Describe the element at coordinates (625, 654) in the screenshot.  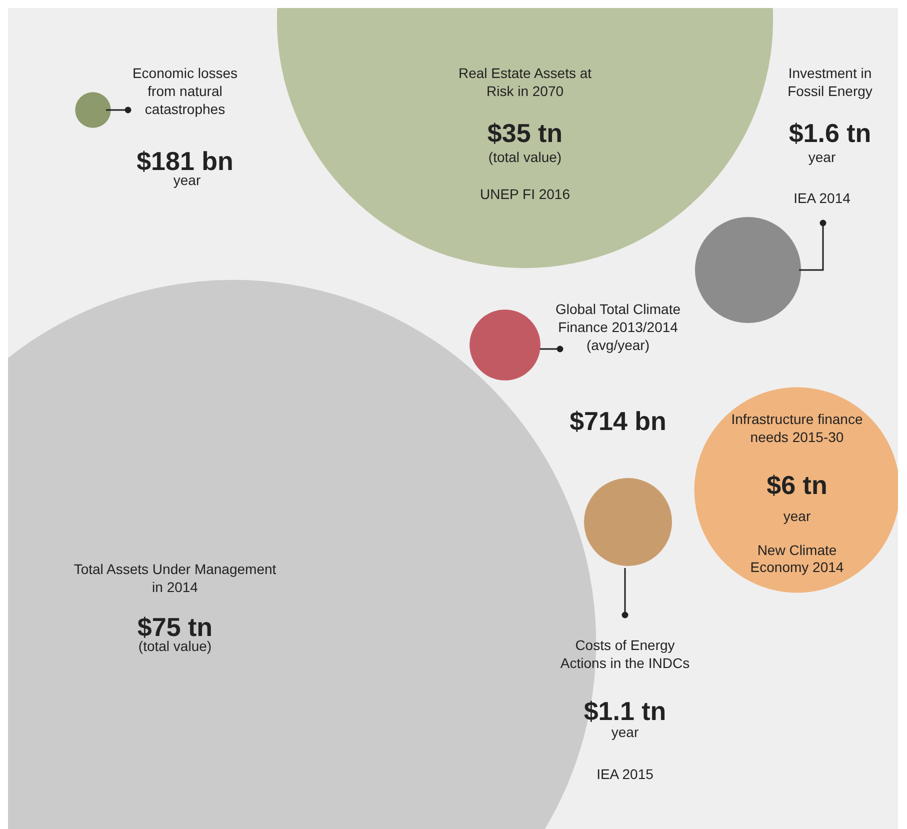
I see `category-label: Costs of Energy Actions in the INDCs` at that location.